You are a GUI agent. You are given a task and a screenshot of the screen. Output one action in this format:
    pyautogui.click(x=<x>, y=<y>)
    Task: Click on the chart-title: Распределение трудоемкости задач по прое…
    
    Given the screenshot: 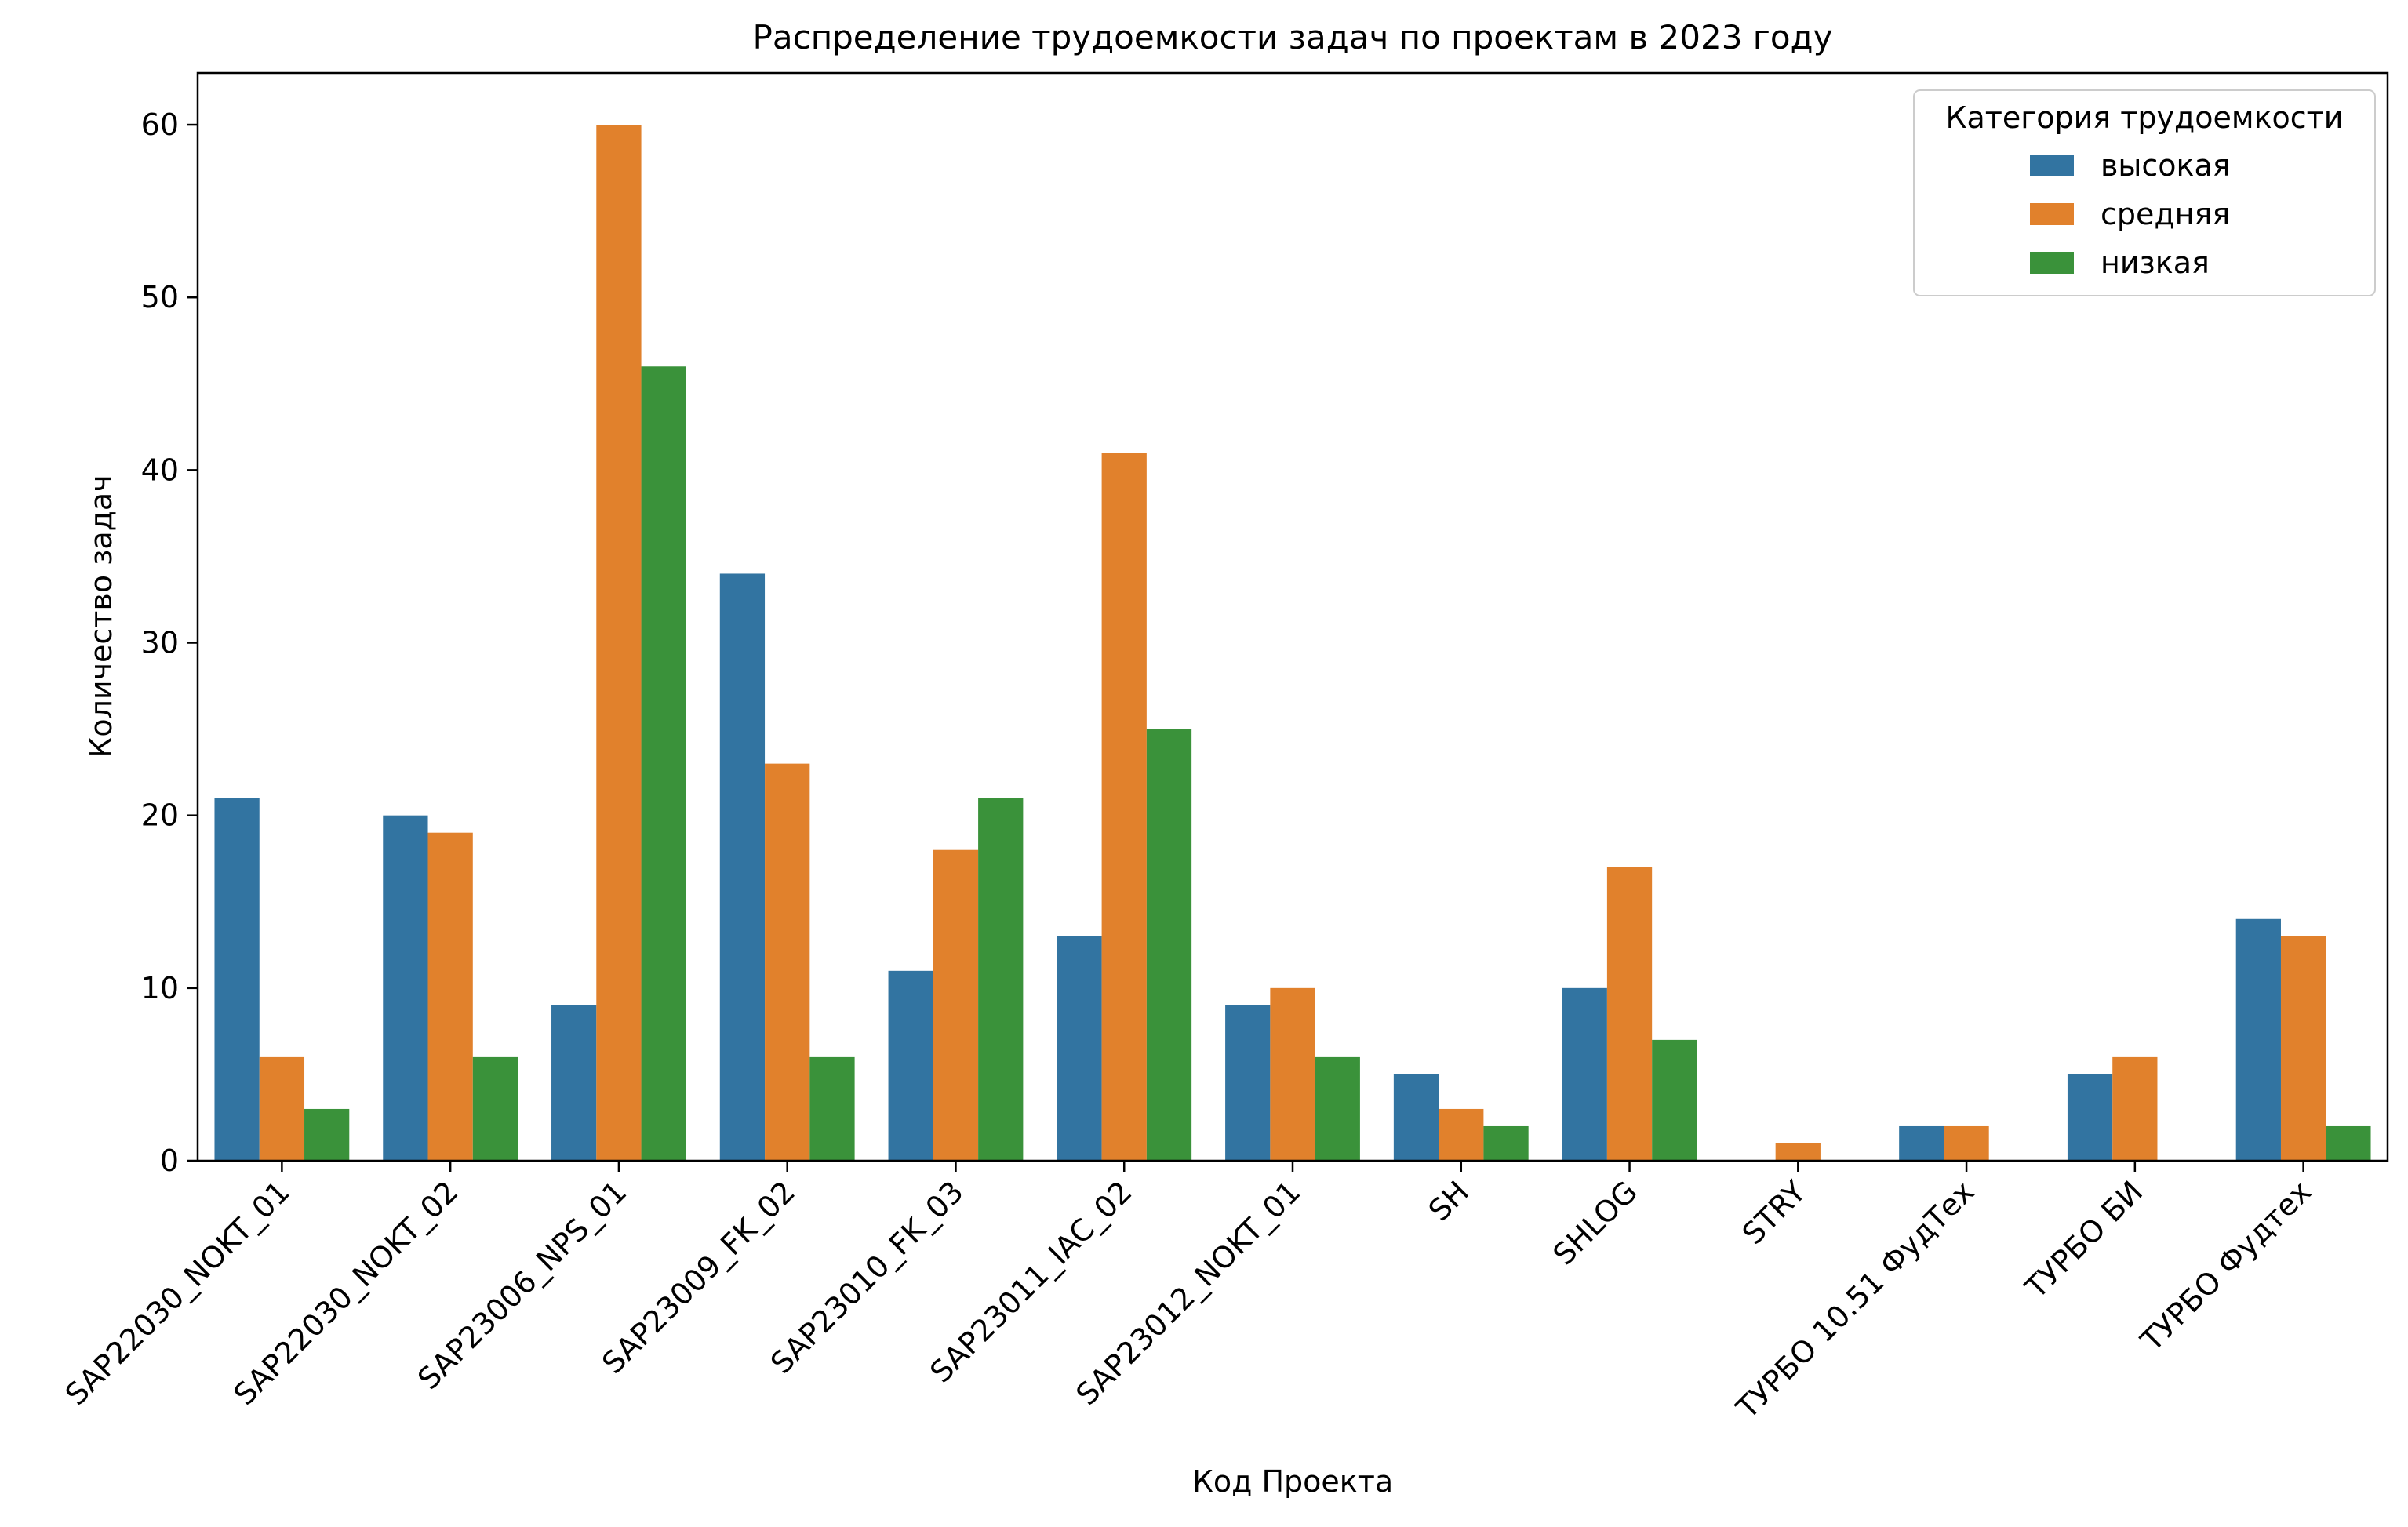 What is the action you would take?
    pyautogui.click(x=1293, y=37)
    